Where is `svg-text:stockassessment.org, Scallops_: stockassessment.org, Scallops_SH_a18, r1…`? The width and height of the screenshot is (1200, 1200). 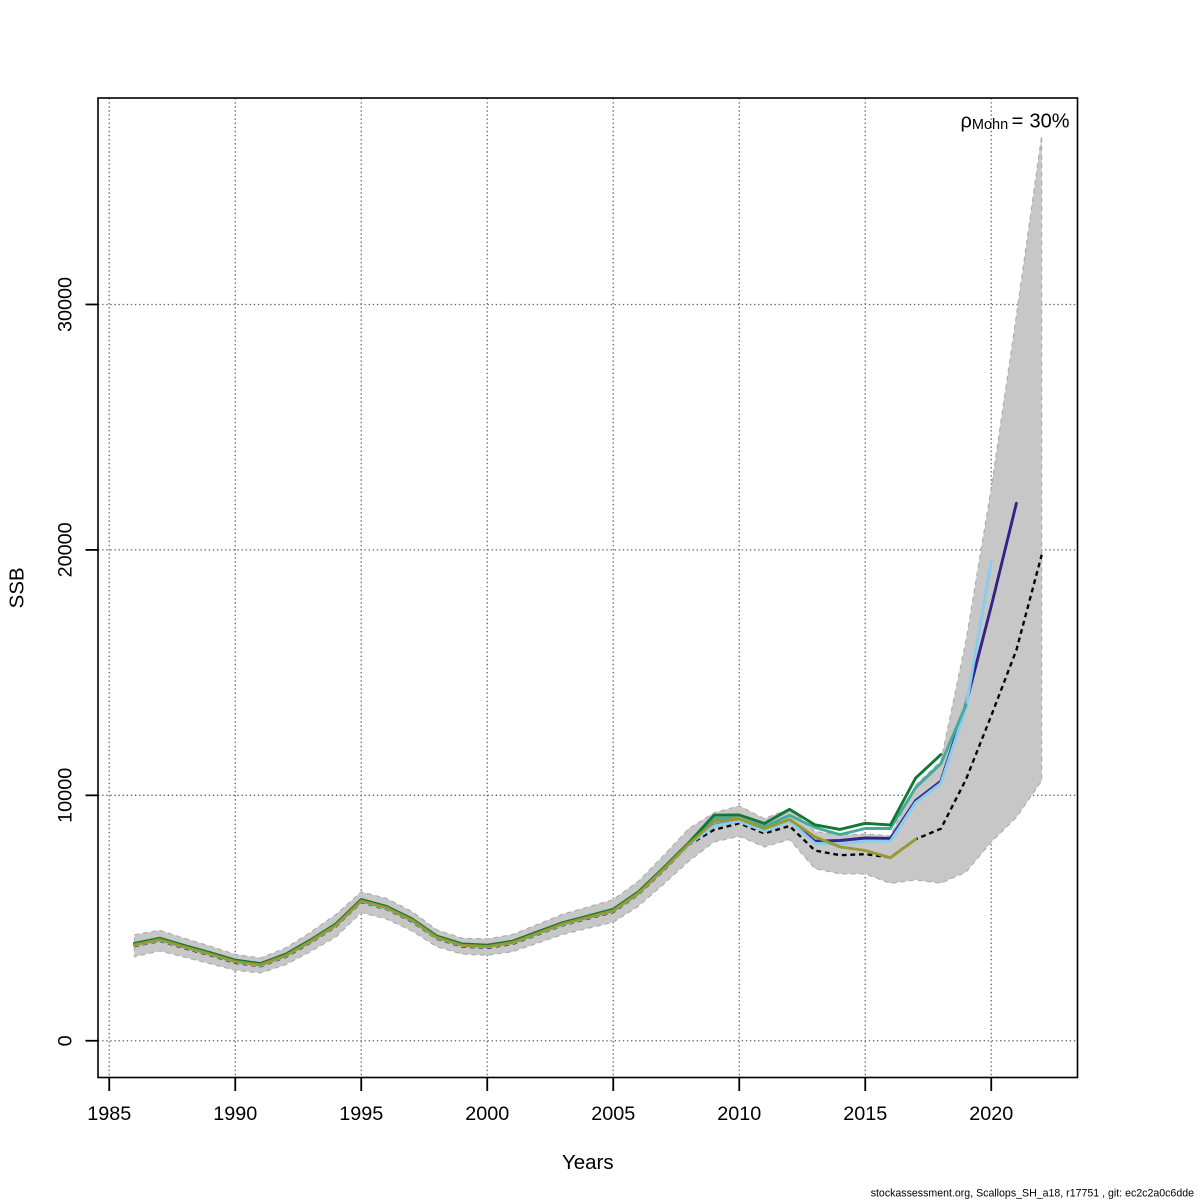 svg-text:stockassessment.org, Scallops_: stockassessment.org, Scallops_SH_a18, r1… is located at coordinates (1032, 1194).